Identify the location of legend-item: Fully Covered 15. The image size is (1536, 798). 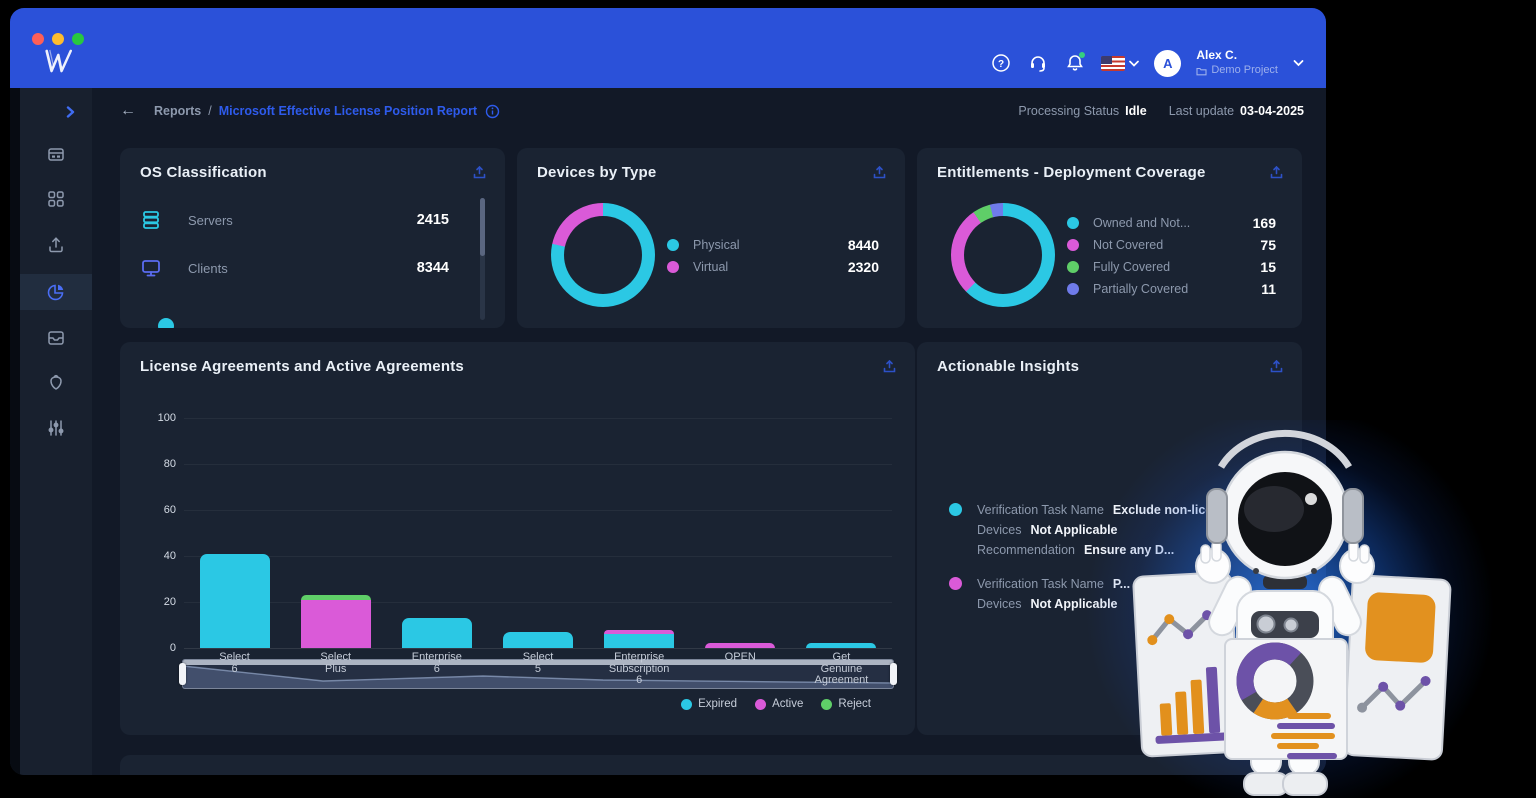
(1171, 267).